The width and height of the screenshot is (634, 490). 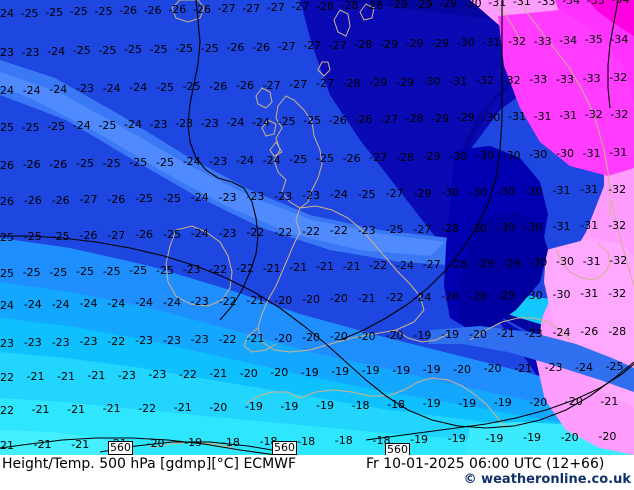 I want to click on coast-england-wales, so click(x=341, y=279).